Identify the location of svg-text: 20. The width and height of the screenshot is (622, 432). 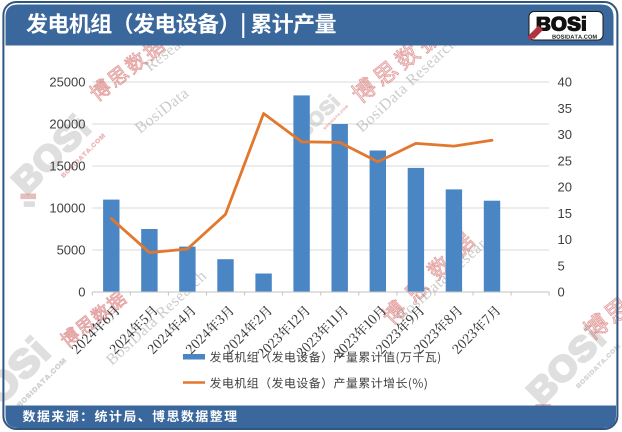
(565, 187).